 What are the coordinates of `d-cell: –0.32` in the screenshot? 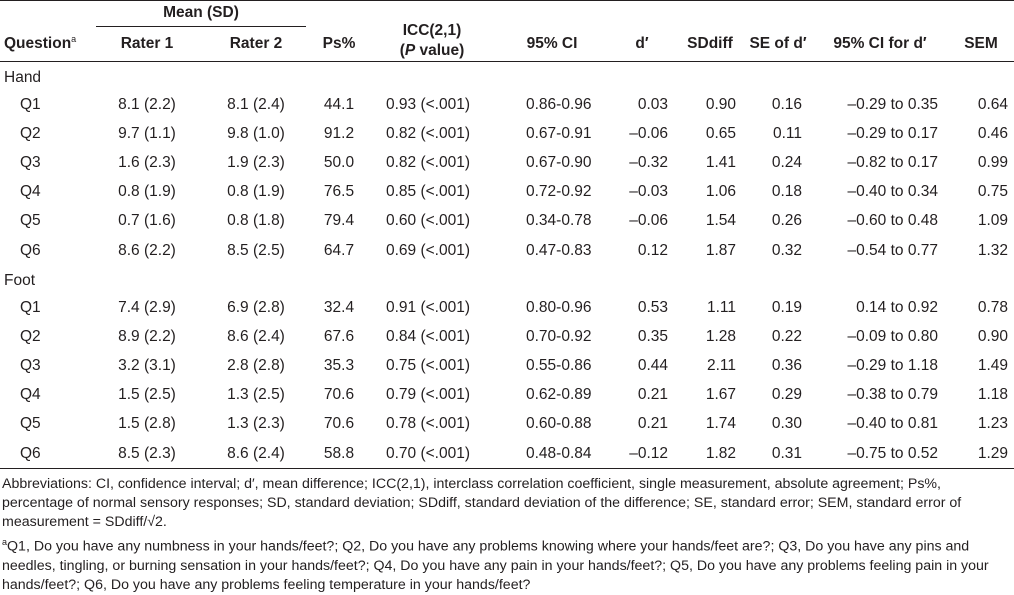 It's located at (648, 162).